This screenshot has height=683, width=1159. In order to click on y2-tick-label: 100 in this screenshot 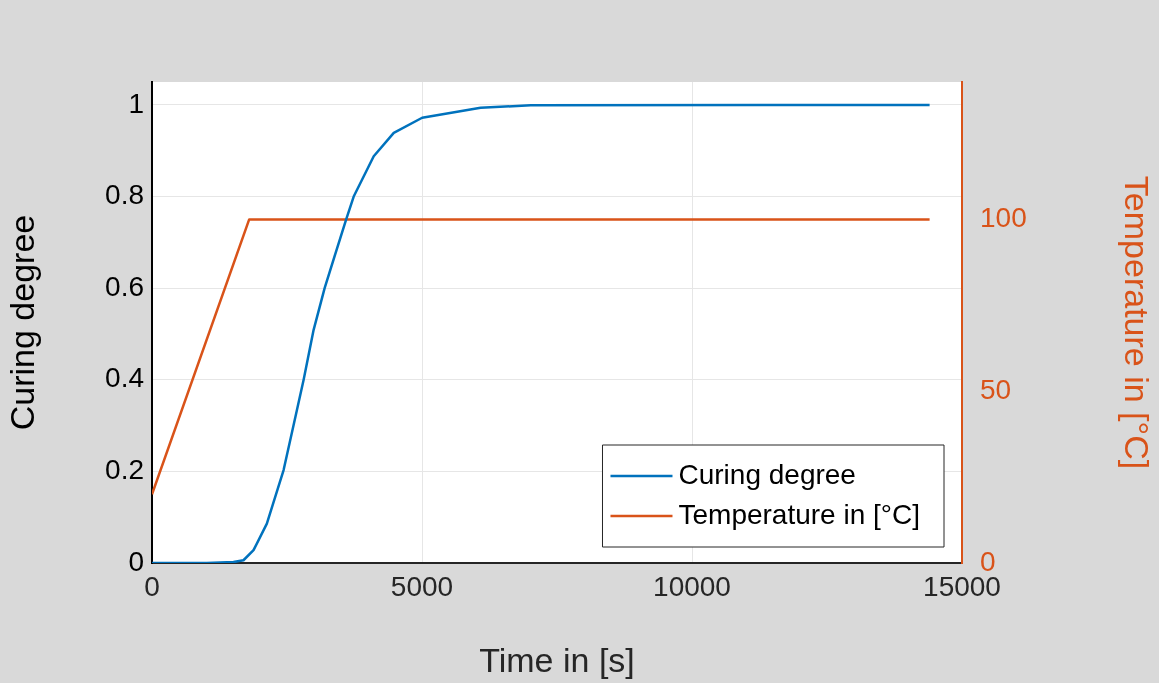, I will do `click(1003, 218)`.